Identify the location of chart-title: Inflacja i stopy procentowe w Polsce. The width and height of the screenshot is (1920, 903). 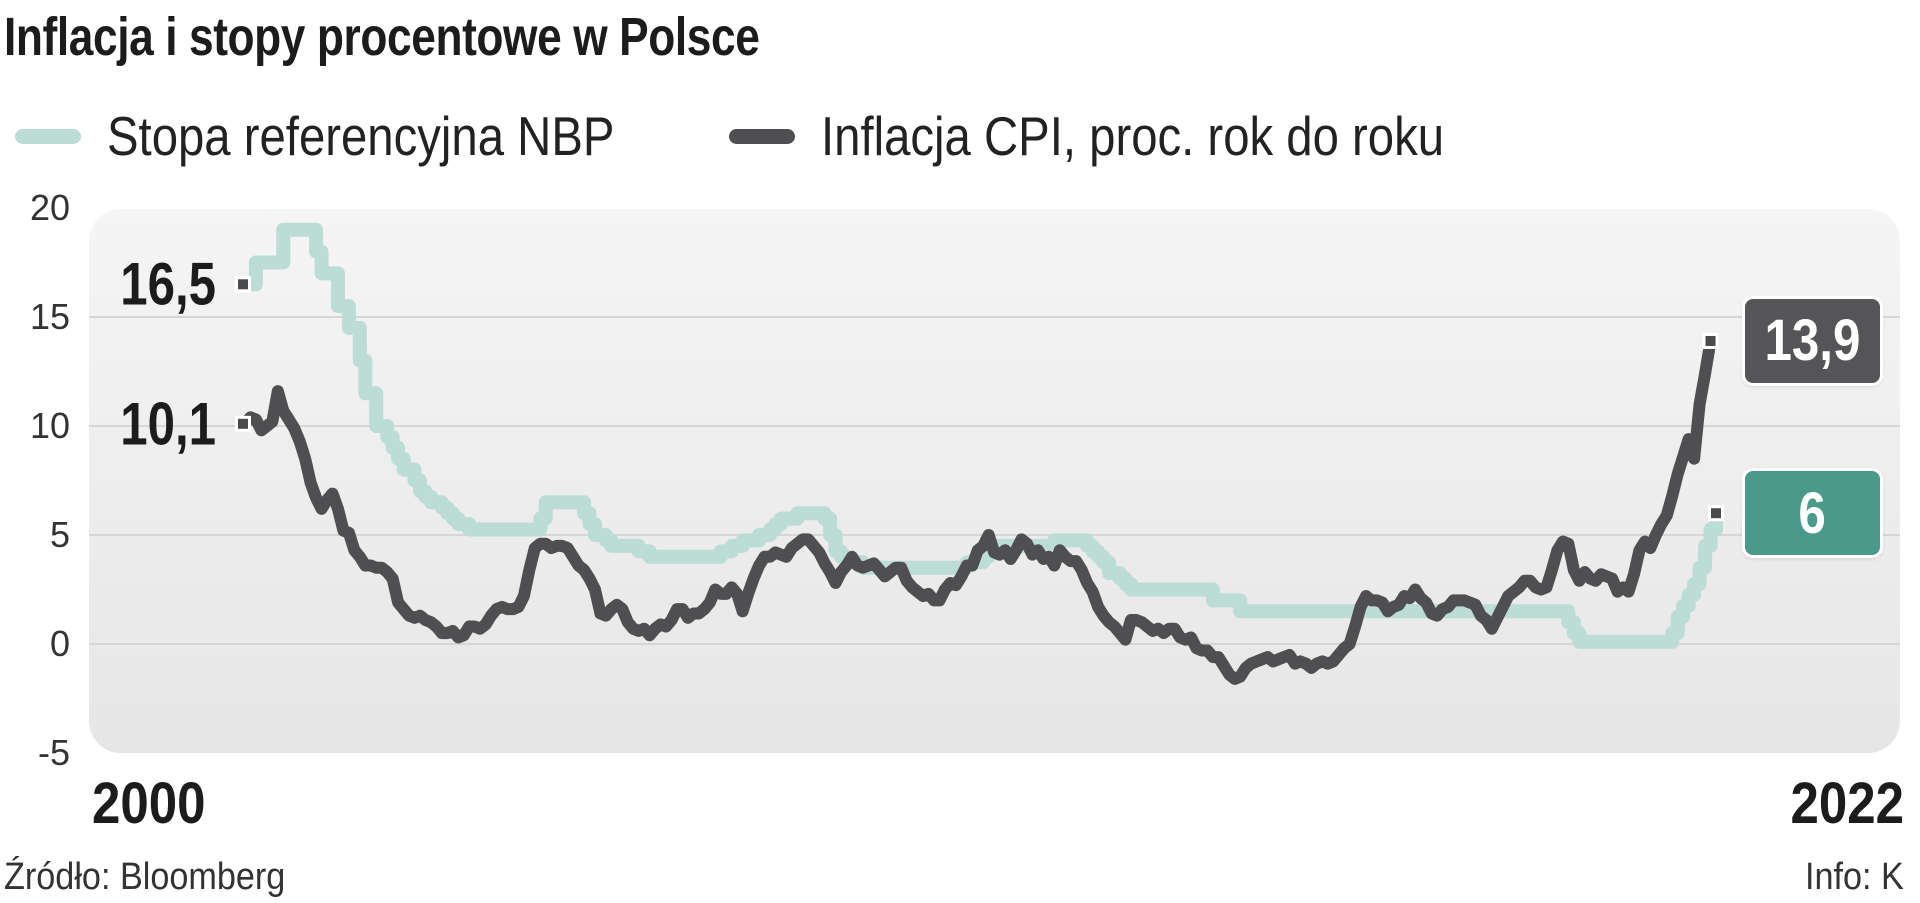
(382, 37).